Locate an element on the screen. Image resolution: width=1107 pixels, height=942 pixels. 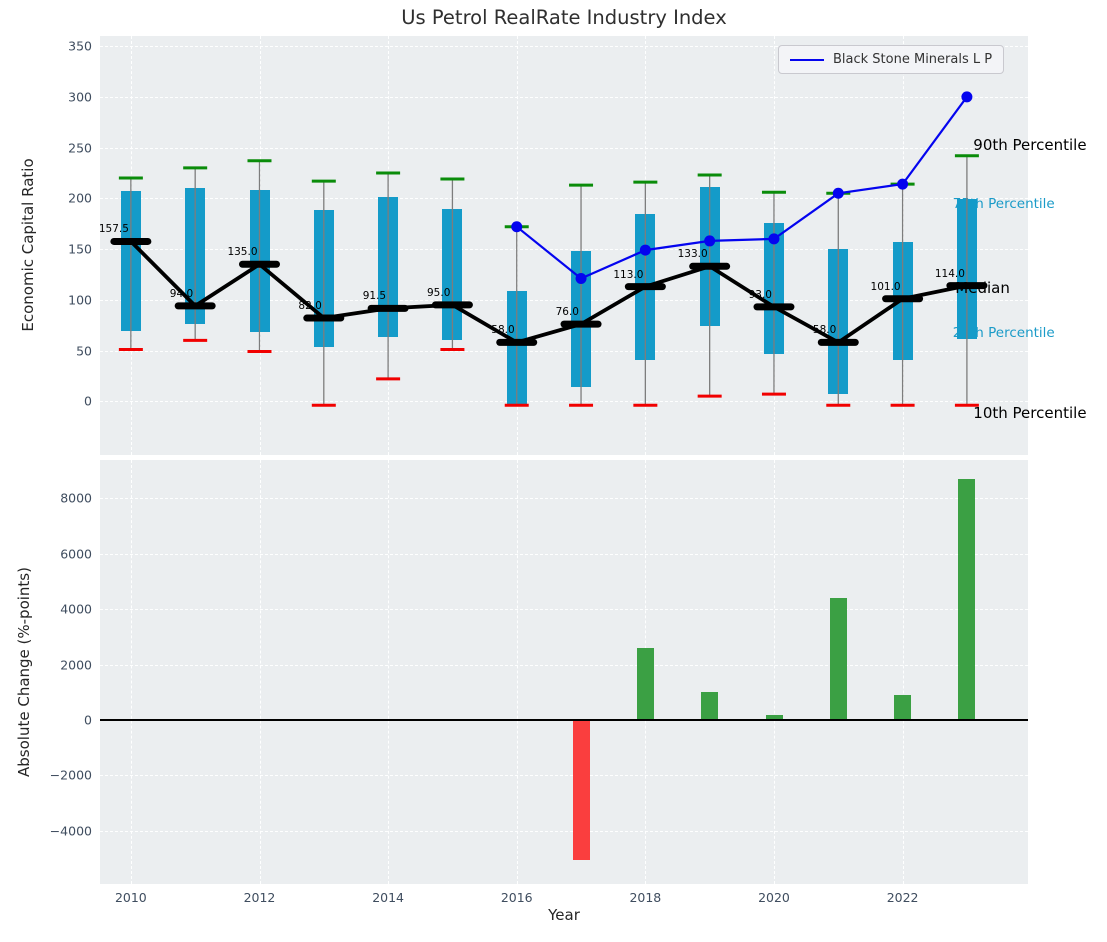
median-value-label: 133.0 is located at coordinates (692, 254).